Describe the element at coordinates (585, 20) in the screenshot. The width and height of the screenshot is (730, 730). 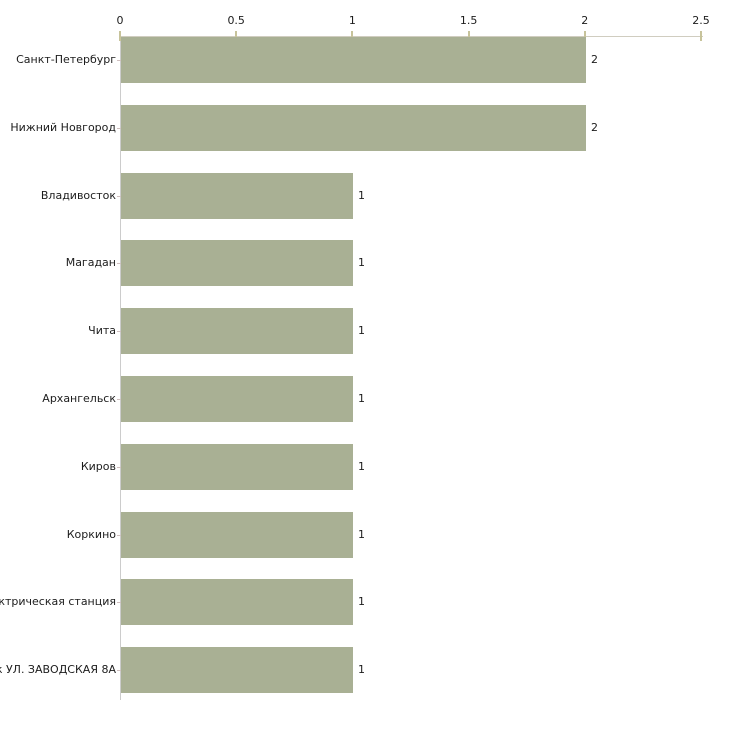
I see `x-axis-tick-label: 2` at that location.